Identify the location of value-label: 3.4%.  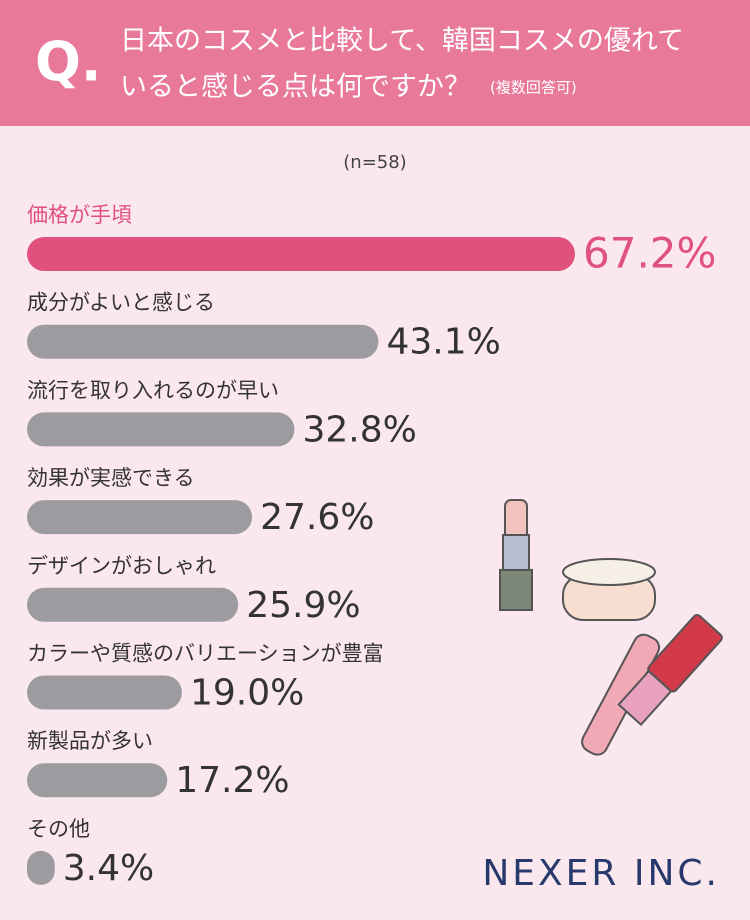
(108, 868).